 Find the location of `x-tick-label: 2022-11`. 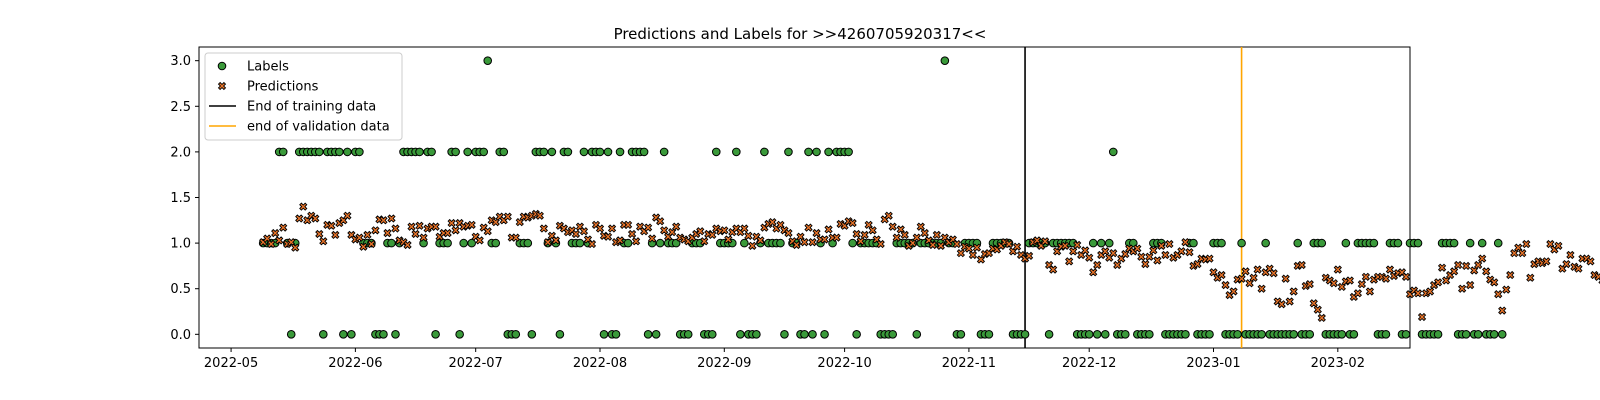

x-tick-label: 2022-11 is located at coordinates (969, 363).